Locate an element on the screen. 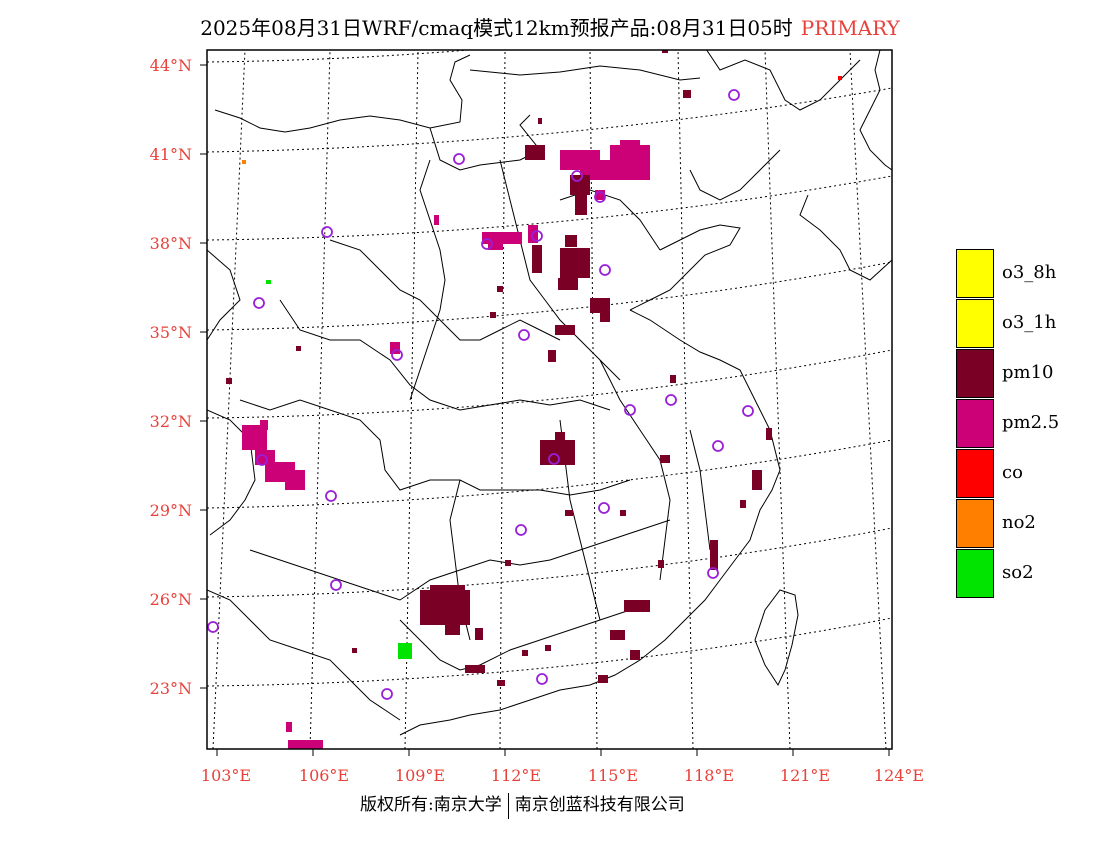 The width and height of the screenshot is (1100, 850). legend-label-co: co is located at coordinates (1012, 472).